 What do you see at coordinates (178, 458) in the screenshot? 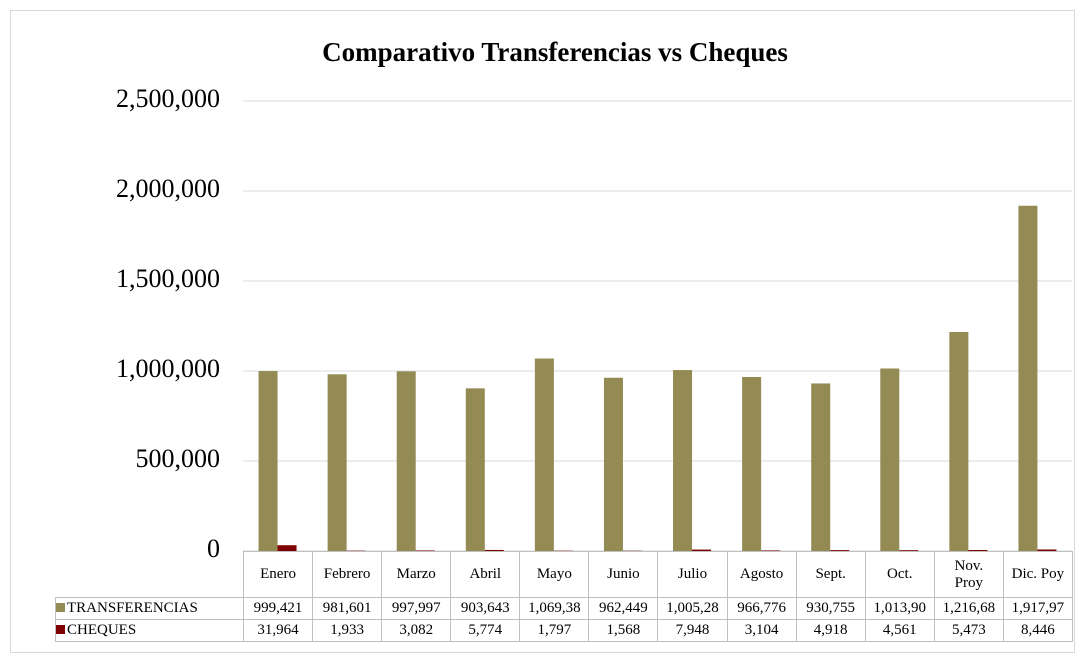
I see `y-tick-label: 500,000` at bounding box center [178, 458].